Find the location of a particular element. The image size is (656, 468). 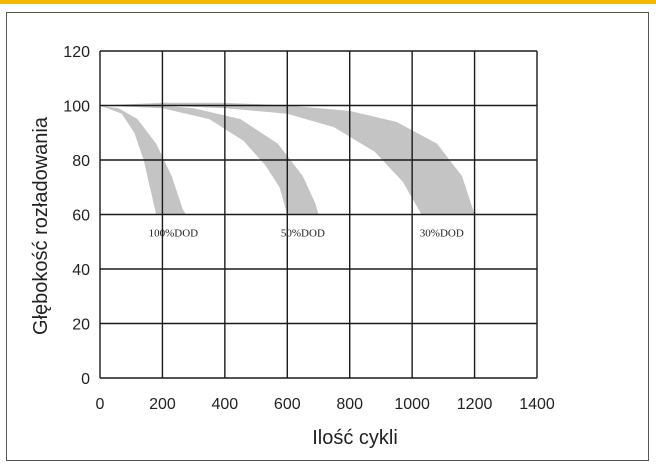

x-axis-title: Ilość cykli is located at coordinates (355, 438).